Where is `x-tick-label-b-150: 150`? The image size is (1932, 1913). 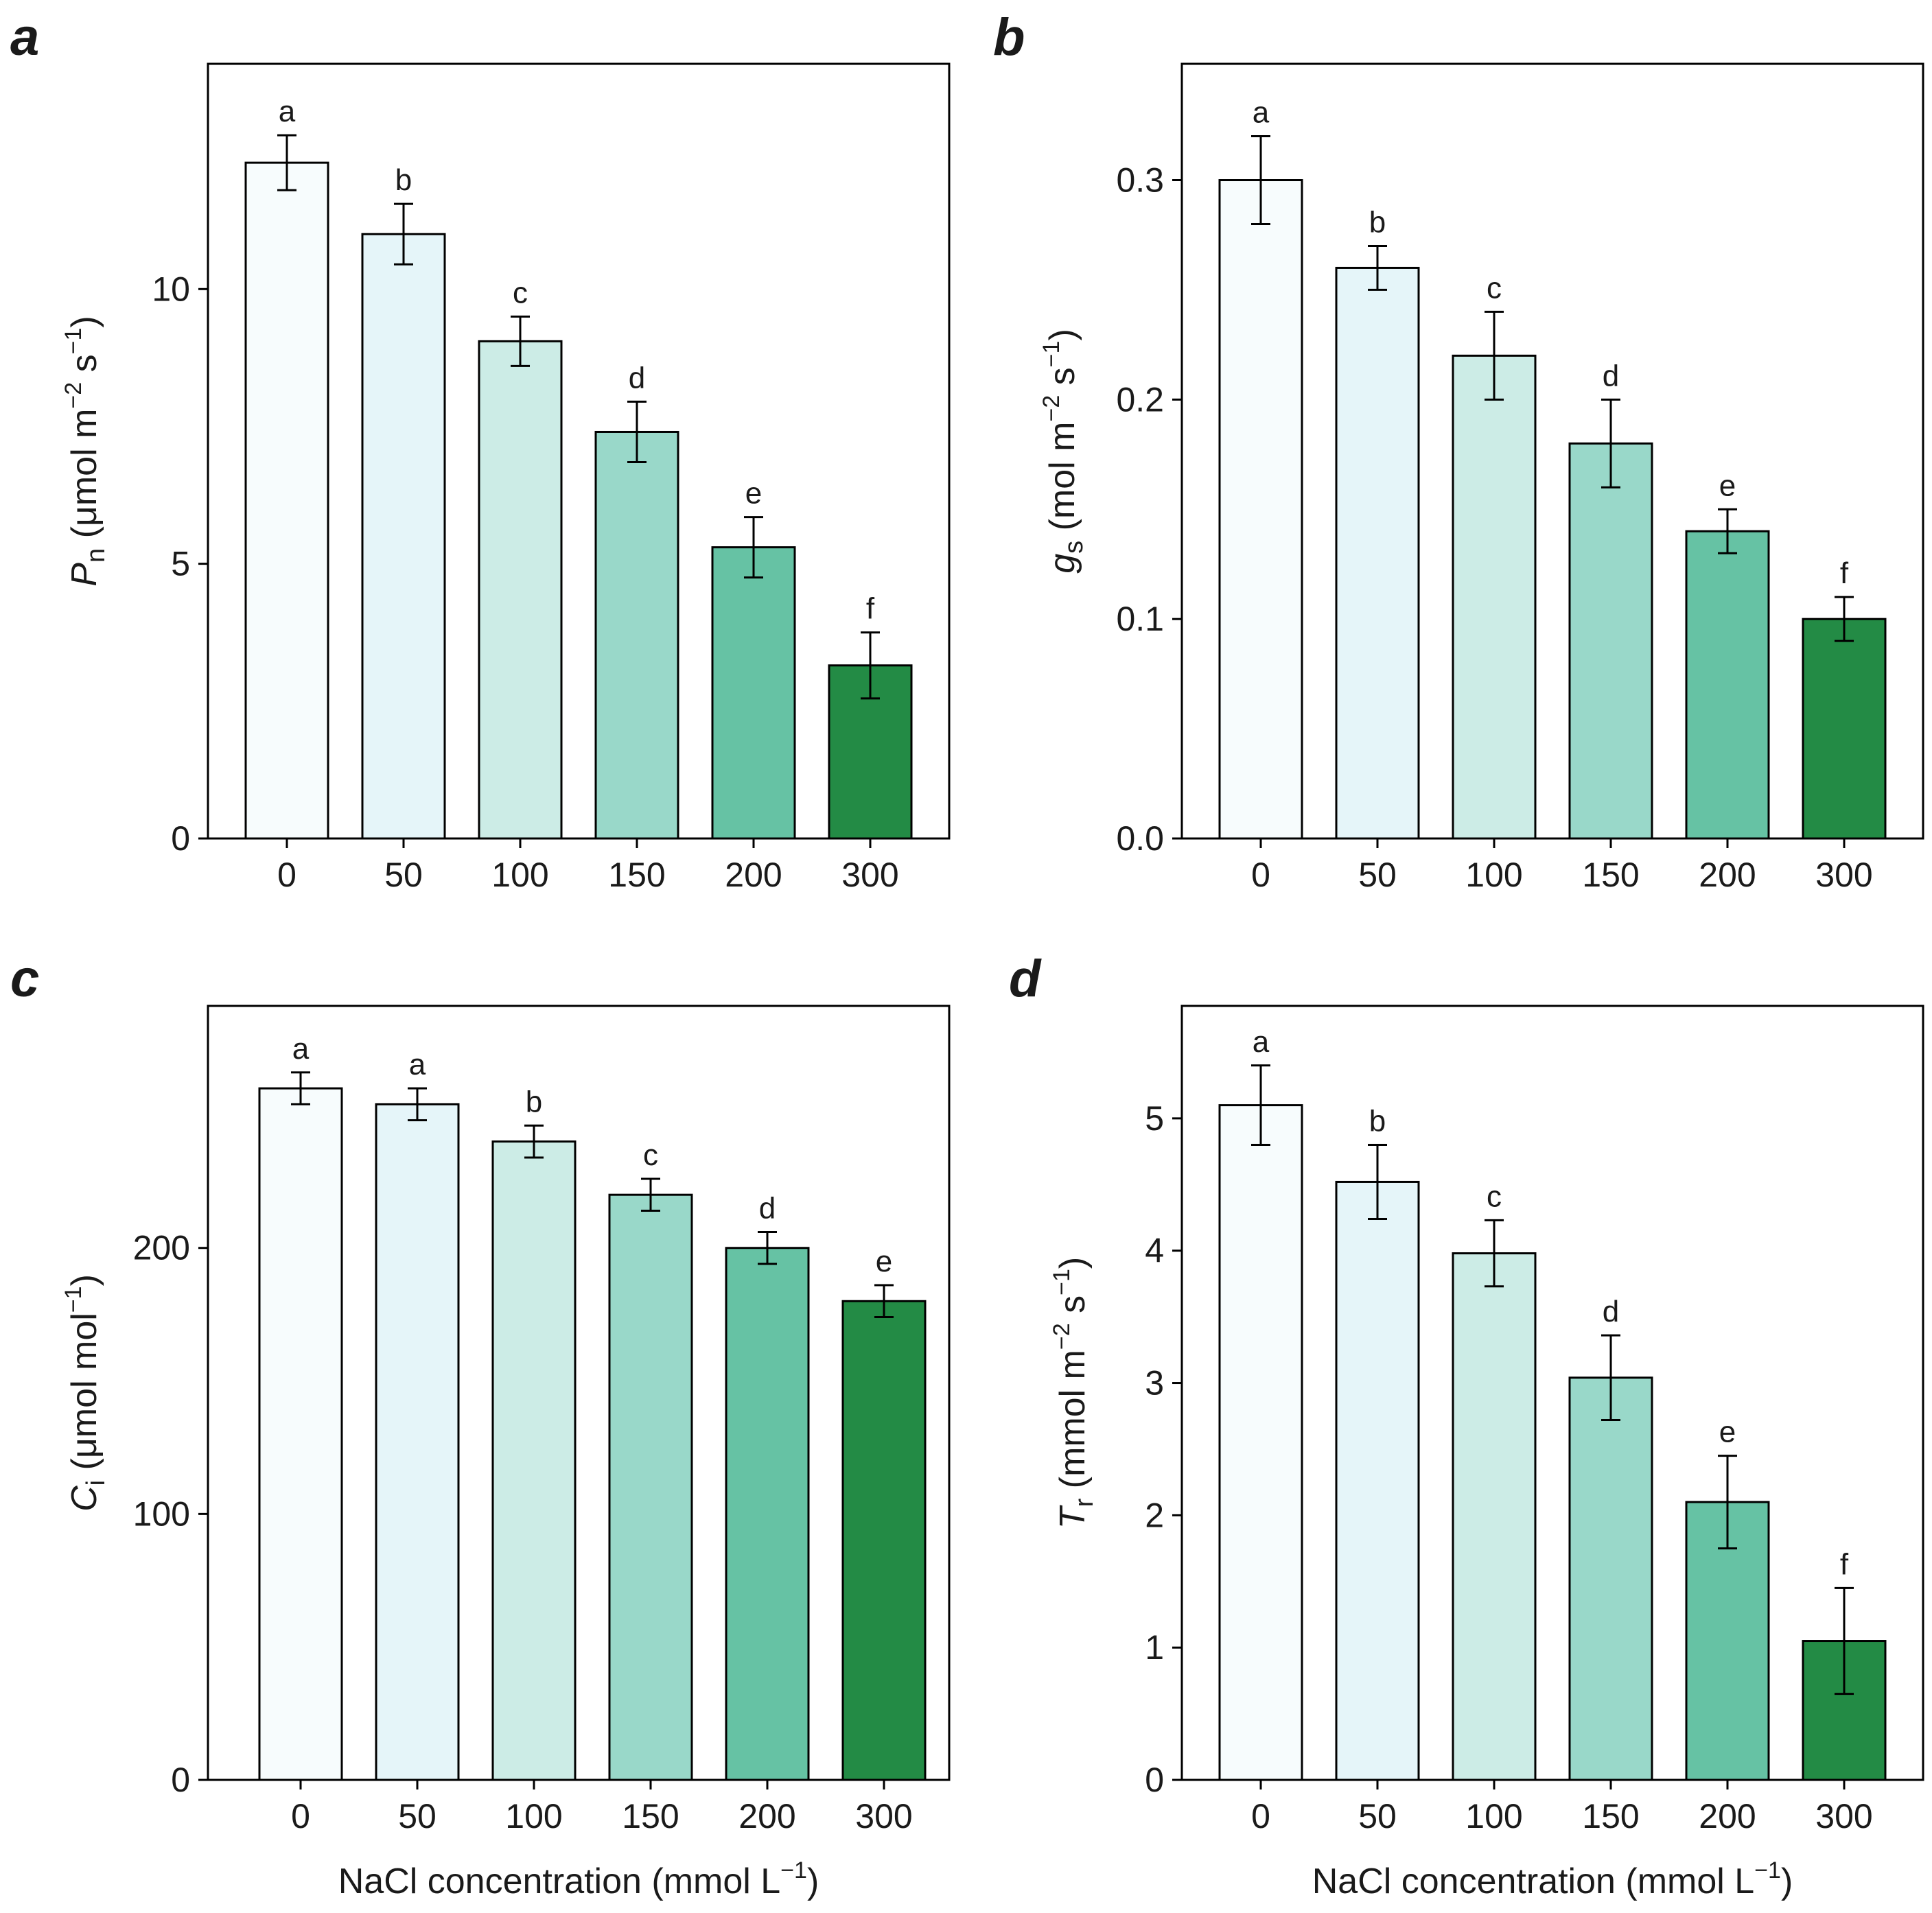
x-tick-label-b-150: 150 is located at coordinates (1611, 875).